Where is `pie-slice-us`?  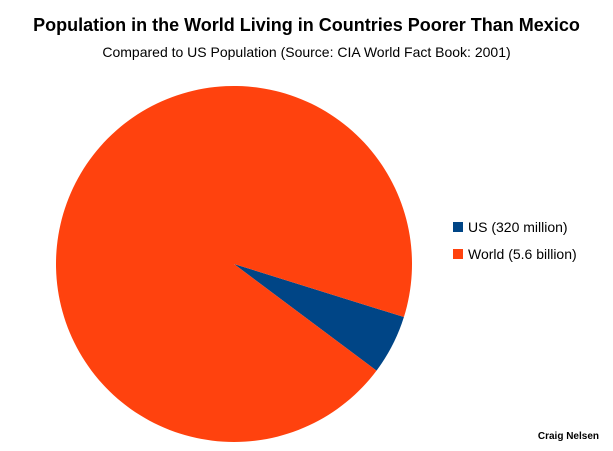
pie-slice-us is located at coordinates (319, 317).